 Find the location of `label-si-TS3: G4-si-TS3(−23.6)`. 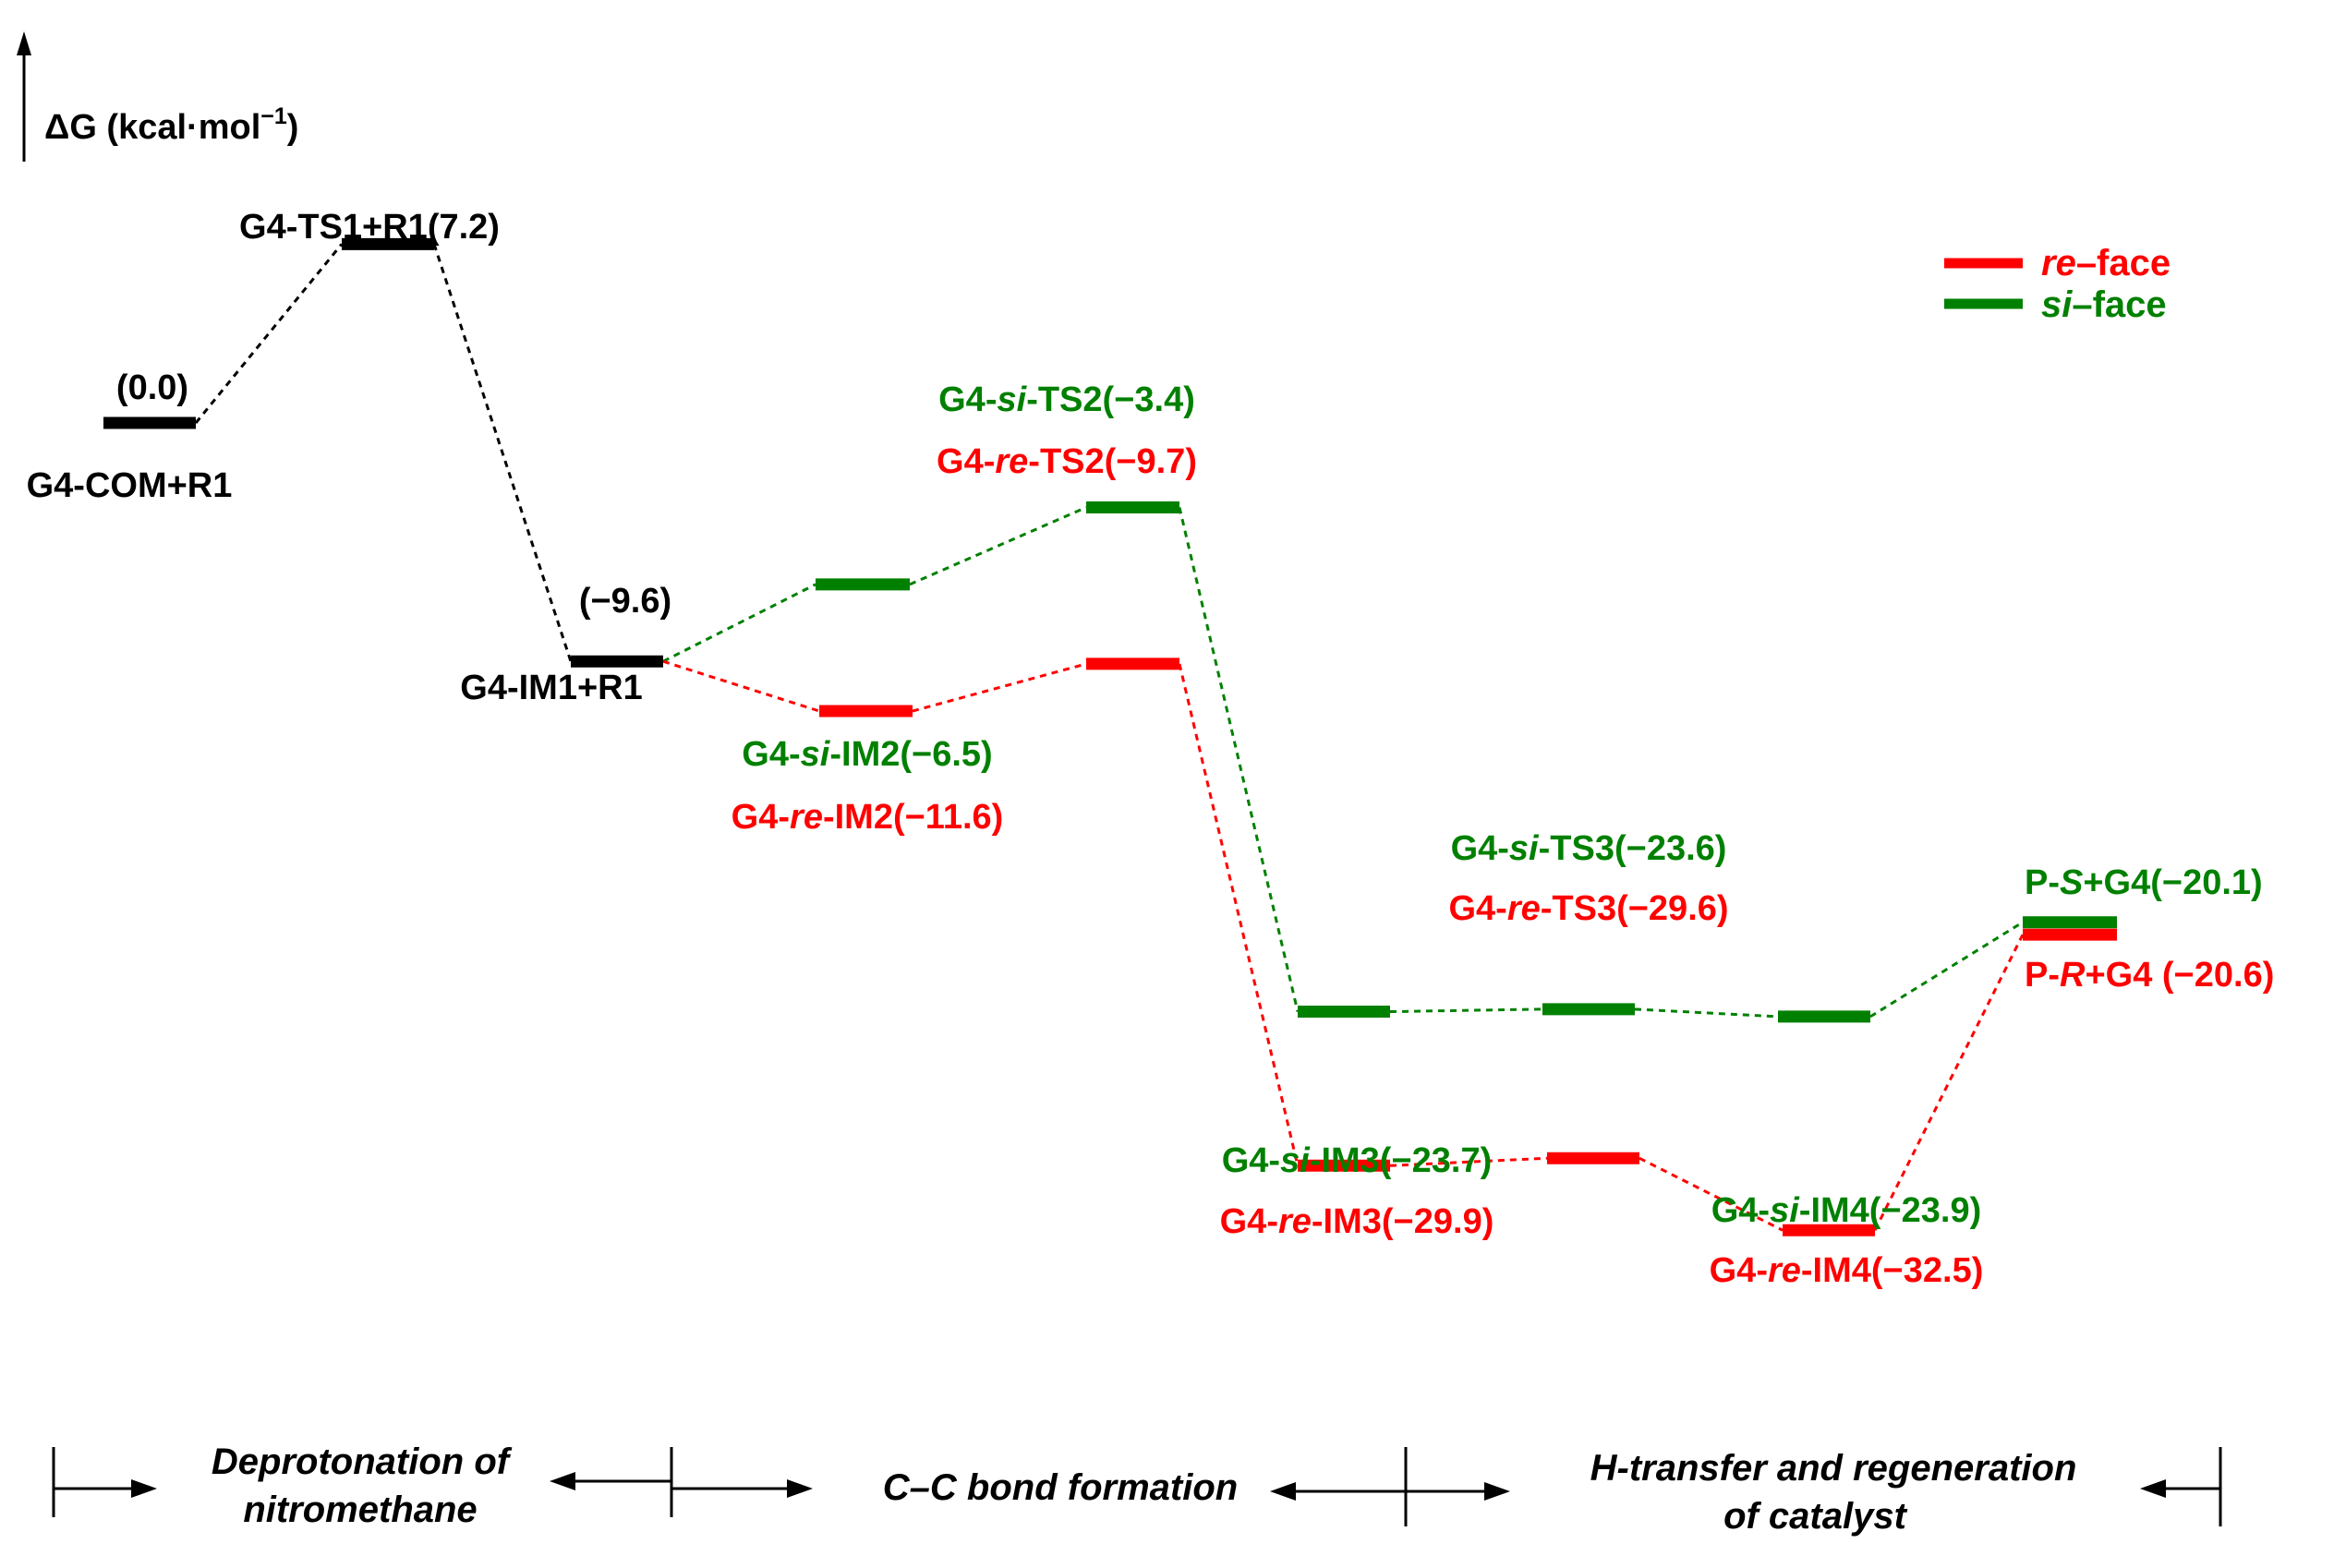

label-si-TS3: G4-si-TS3(−23.6) is located at coordinates (1589, 848).